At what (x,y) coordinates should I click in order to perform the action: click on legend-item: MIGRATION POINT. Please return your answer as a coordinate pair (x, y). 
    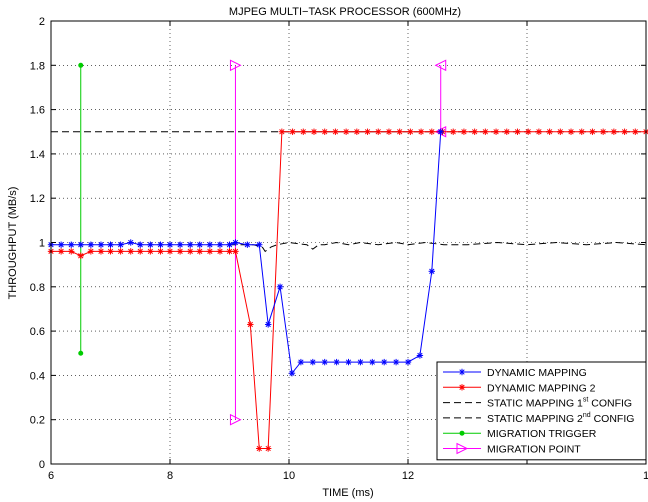
    Looking at the image, I should click on (512, 449).